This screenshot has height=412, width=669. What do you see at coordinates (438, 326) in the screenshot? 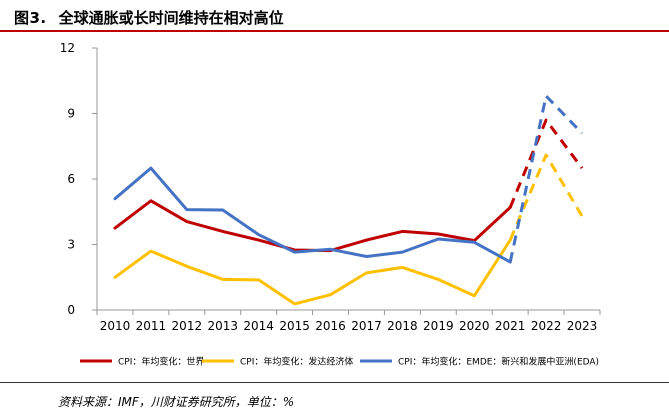
I see `x-tick-label: 2019` at bounding box center [438, 326].